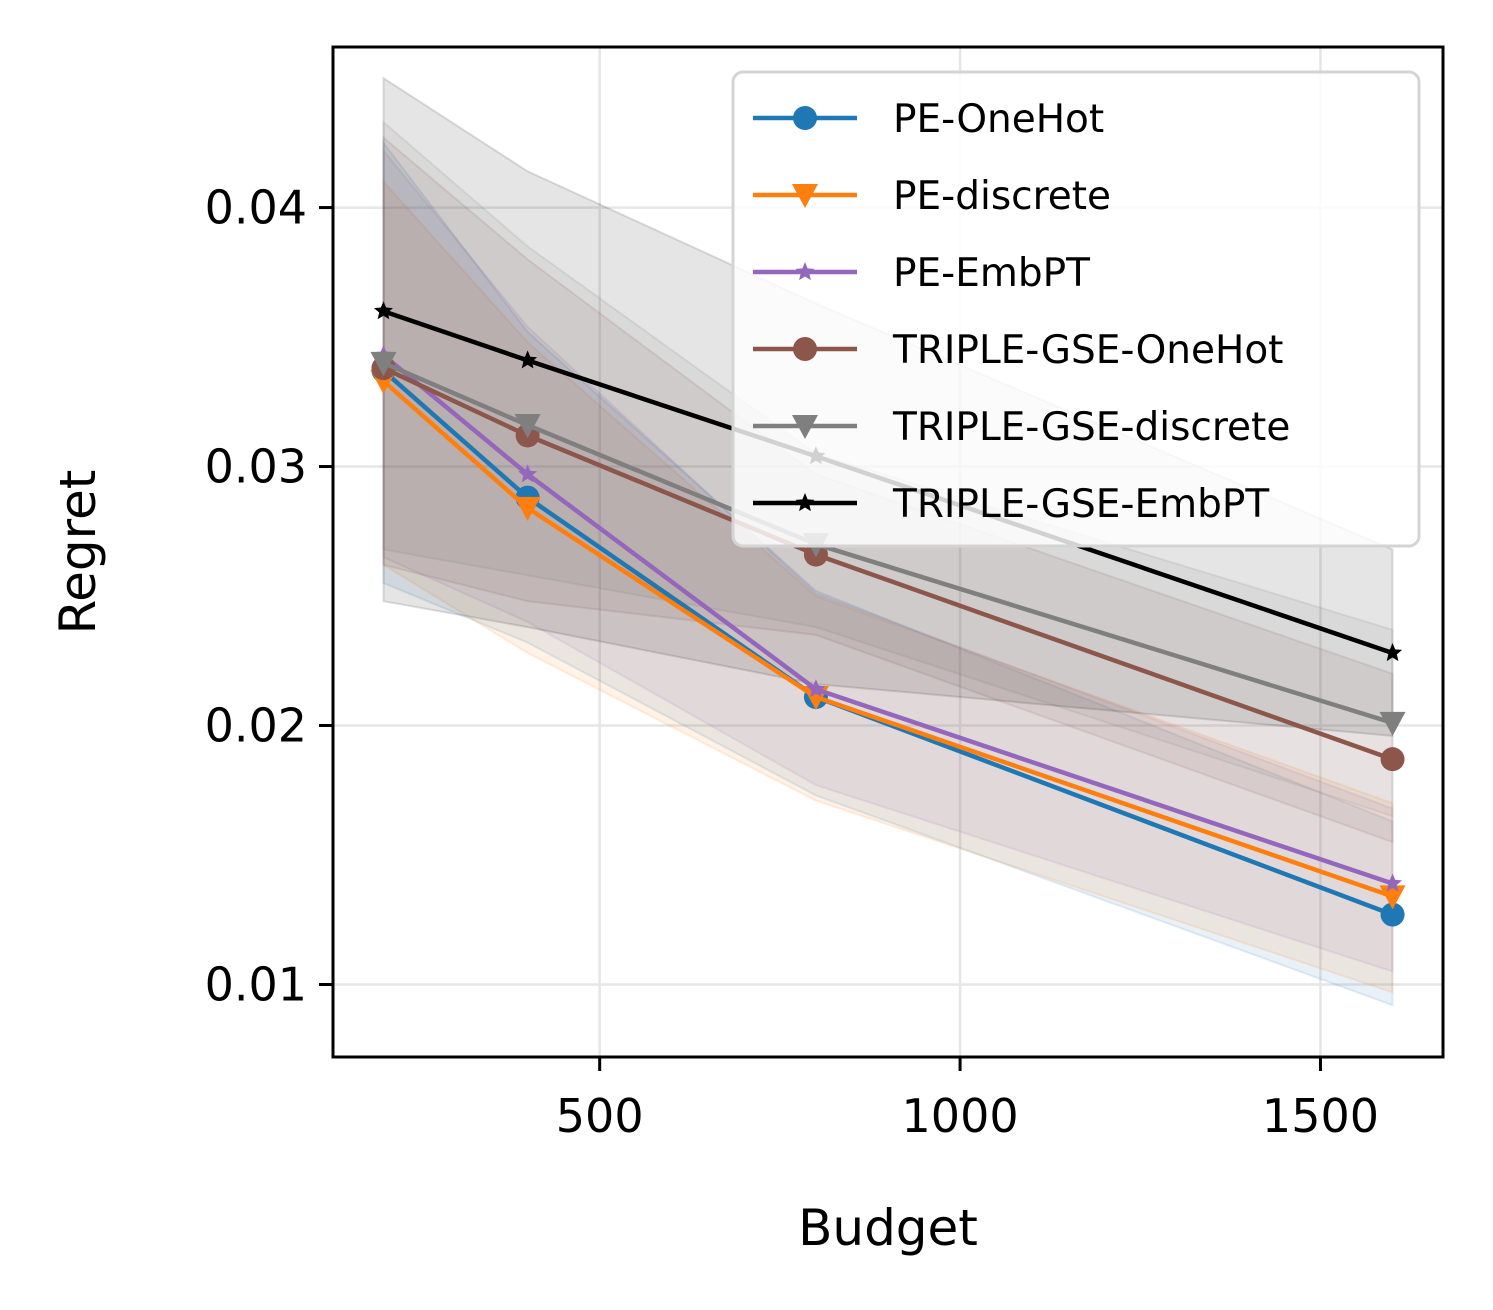 The width and height of the screenshot is (1493, 1310). I want to click on legend-item: PE-OneHot, so click(928, 119).